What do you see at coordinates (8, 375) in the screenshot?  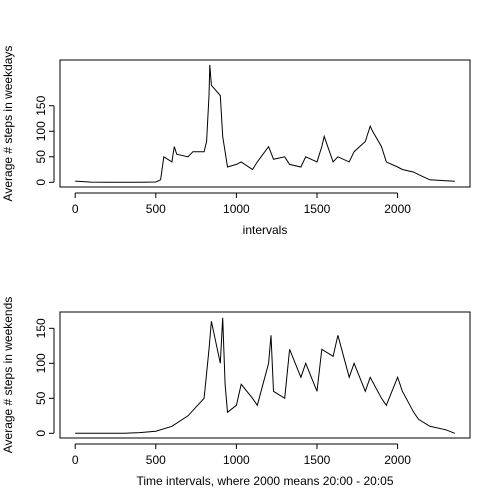 I see `y-axis-label: Average # steps in weekends` at bounding box center [8, 375].